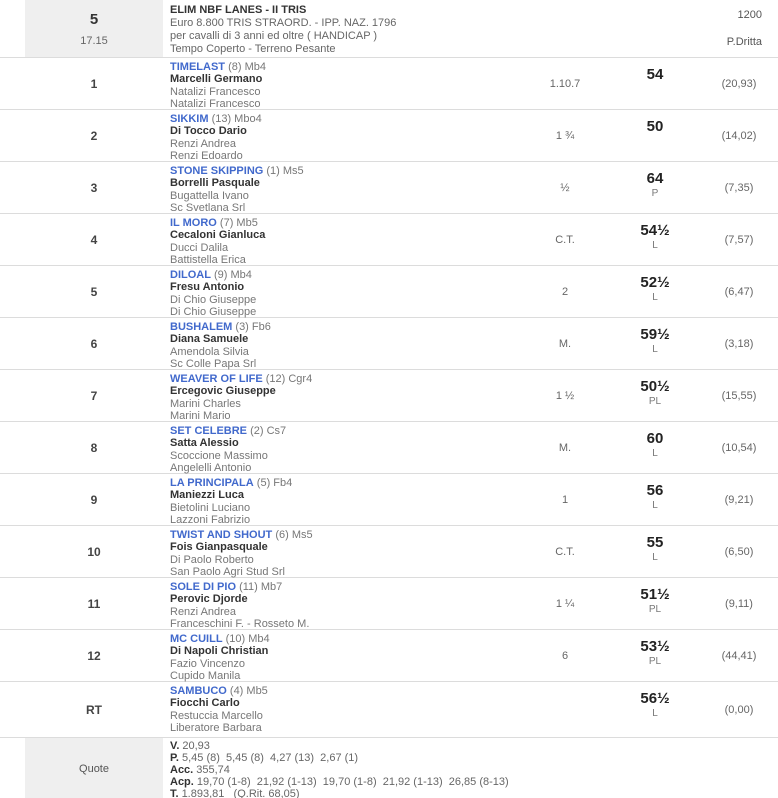 Image resolution: width=778 pixels, height=798 pixels. What do you see at coordinates (223, 391) in the screenshot?
I see `driver-name: Ercegovic Giuseppe` at bounding box center [223, 391].